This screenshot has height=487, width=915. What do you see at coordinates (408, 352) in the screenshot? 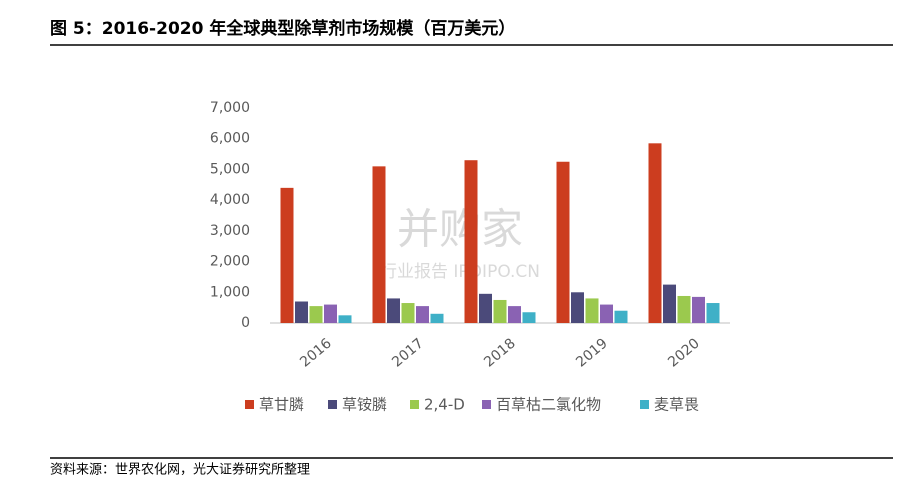
I see `x-tick-label: 2017` at bounding box center [408, 352].